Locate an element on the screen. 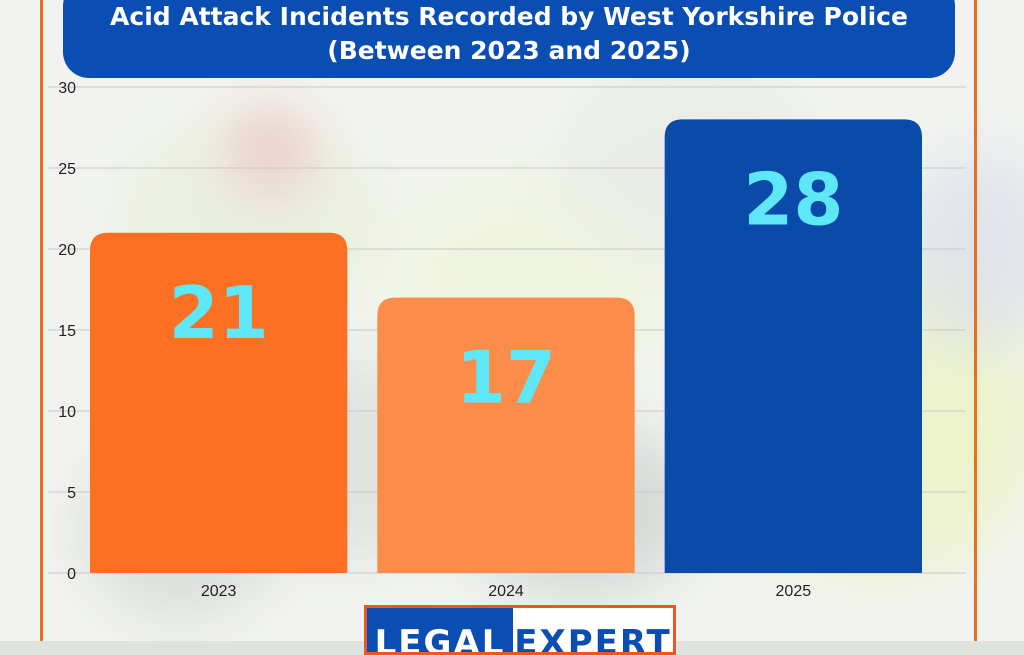 The image size is (1024, 655). bar-2023 is located at coordinates (219, 403).